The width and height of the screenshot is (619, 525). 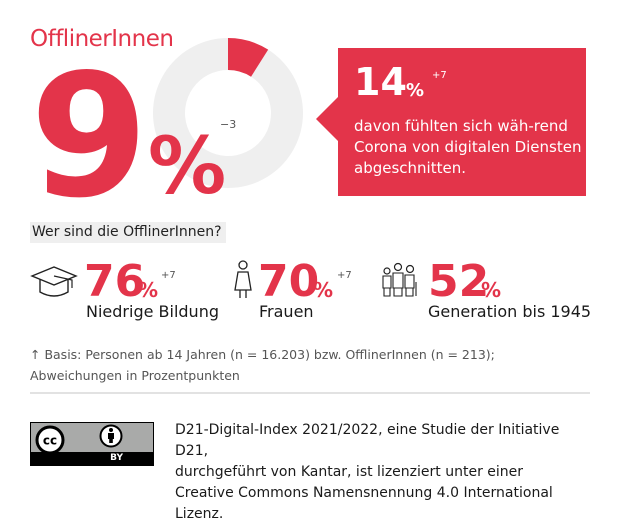 I want to click on stat-label: Niedrige Bildung, so click(x=152, y=311).